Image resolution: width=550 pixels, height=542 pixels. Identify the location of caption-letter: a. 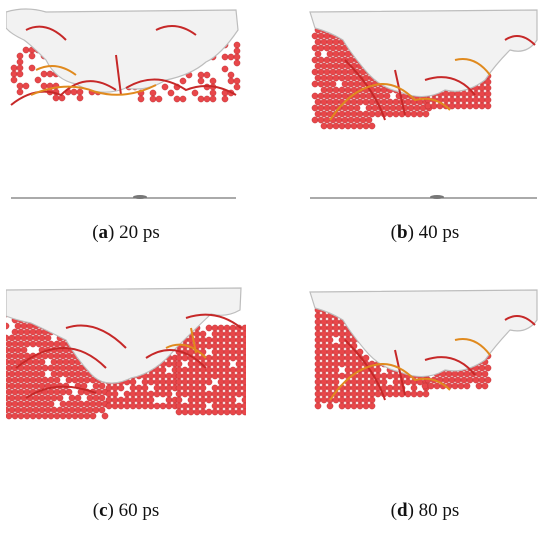
(103, 232).